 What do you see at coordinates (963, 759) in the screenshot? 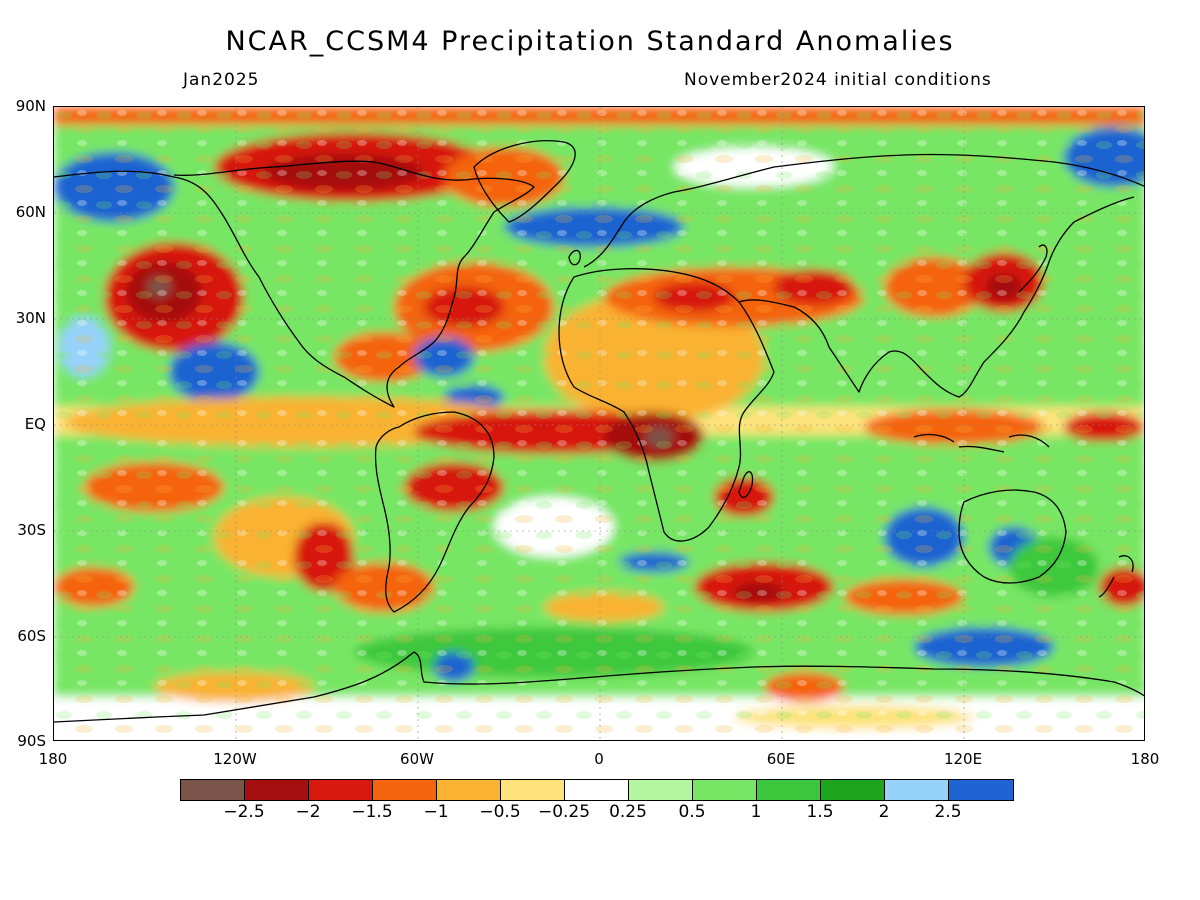
I see `lon-label-120e: 120E` at bounding box center [963, 759].